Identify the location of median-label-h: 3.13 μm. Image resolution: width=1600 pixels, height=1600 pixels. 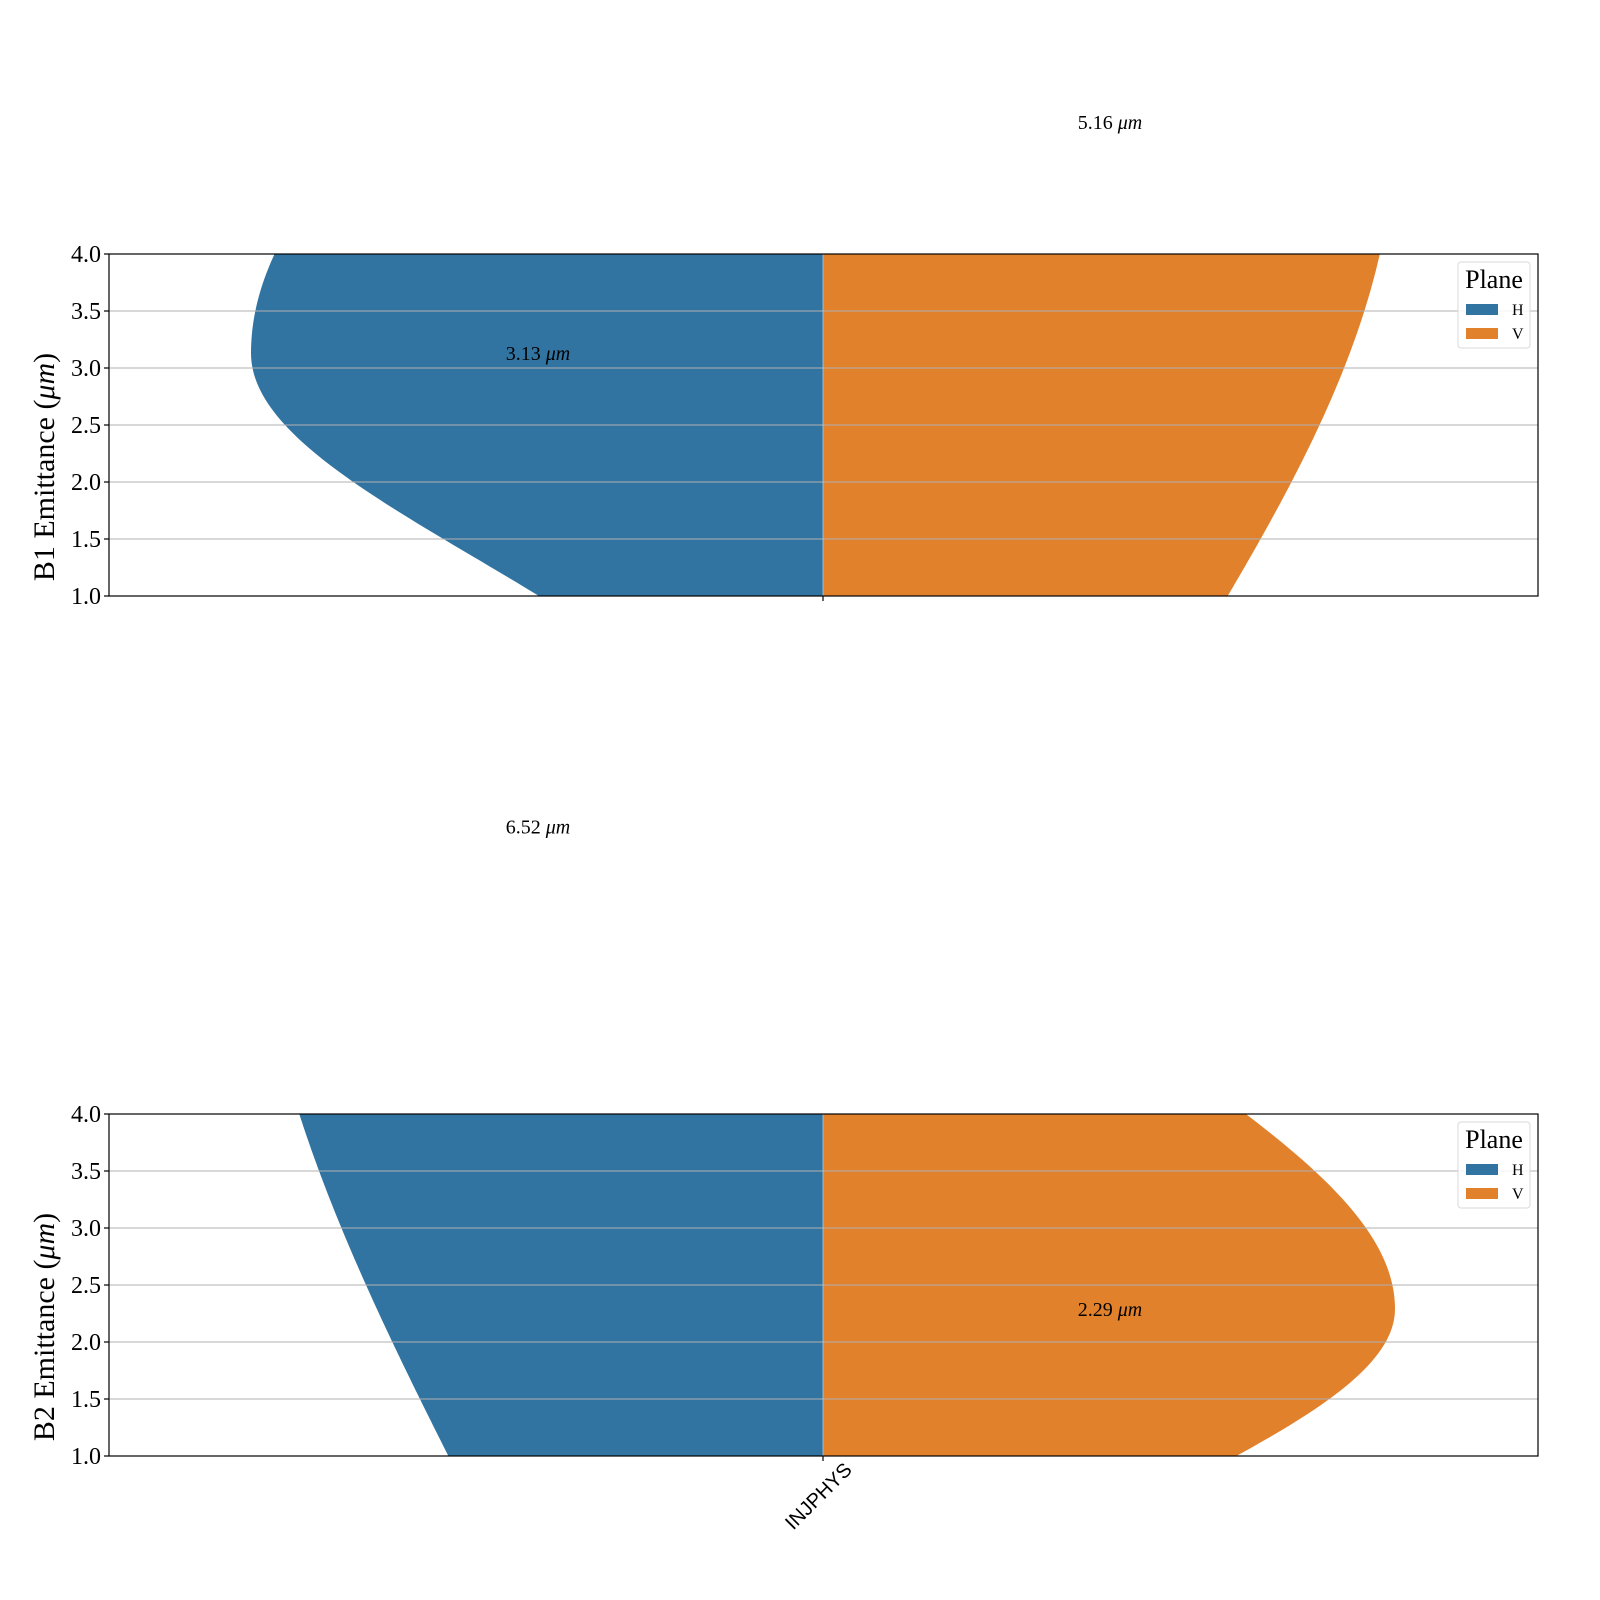
(538, 354).